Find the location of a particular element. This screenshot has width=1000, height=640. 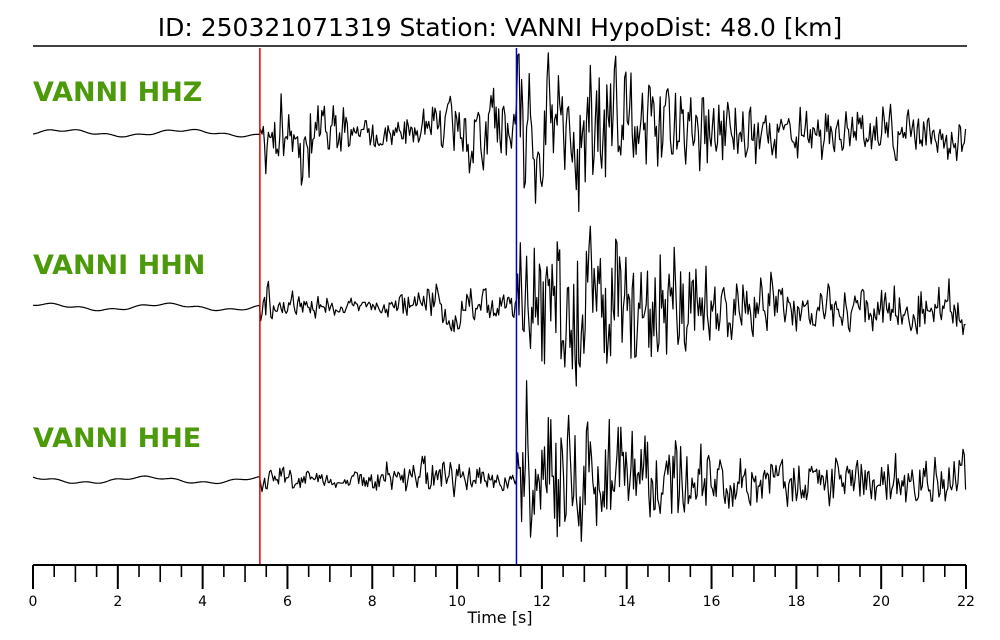

x-tick-label: 14 is located at coordinates (627, 602).